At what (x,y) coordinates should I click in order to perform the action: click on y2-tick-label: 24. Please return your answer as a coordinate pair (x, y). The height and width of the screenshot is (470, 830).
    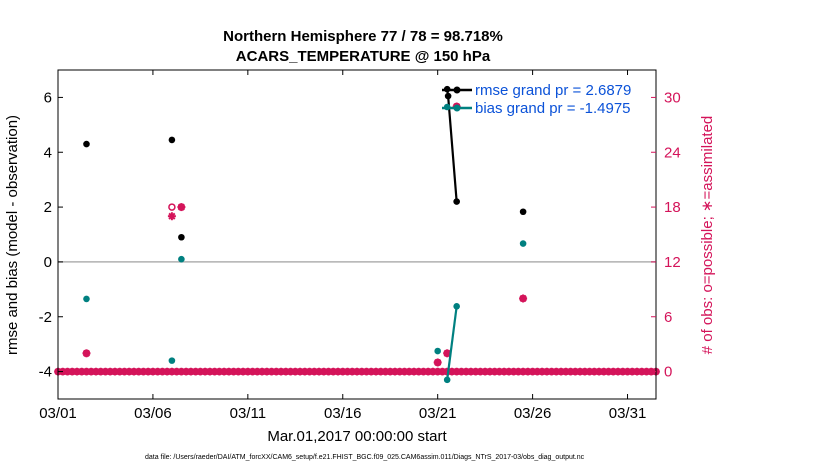
    Looking at the image, I should click on (672, 152).